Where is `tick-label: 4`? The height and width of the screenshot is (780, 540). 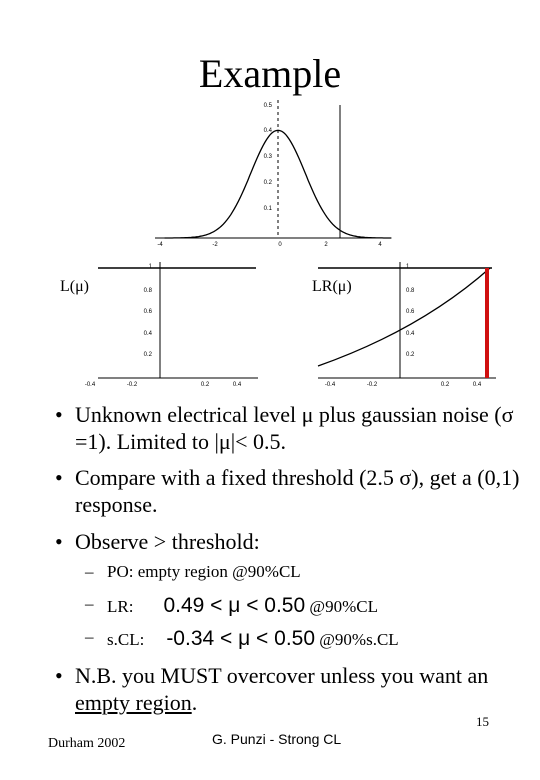 tick-label: 4 is located at coordinates (380, 245).